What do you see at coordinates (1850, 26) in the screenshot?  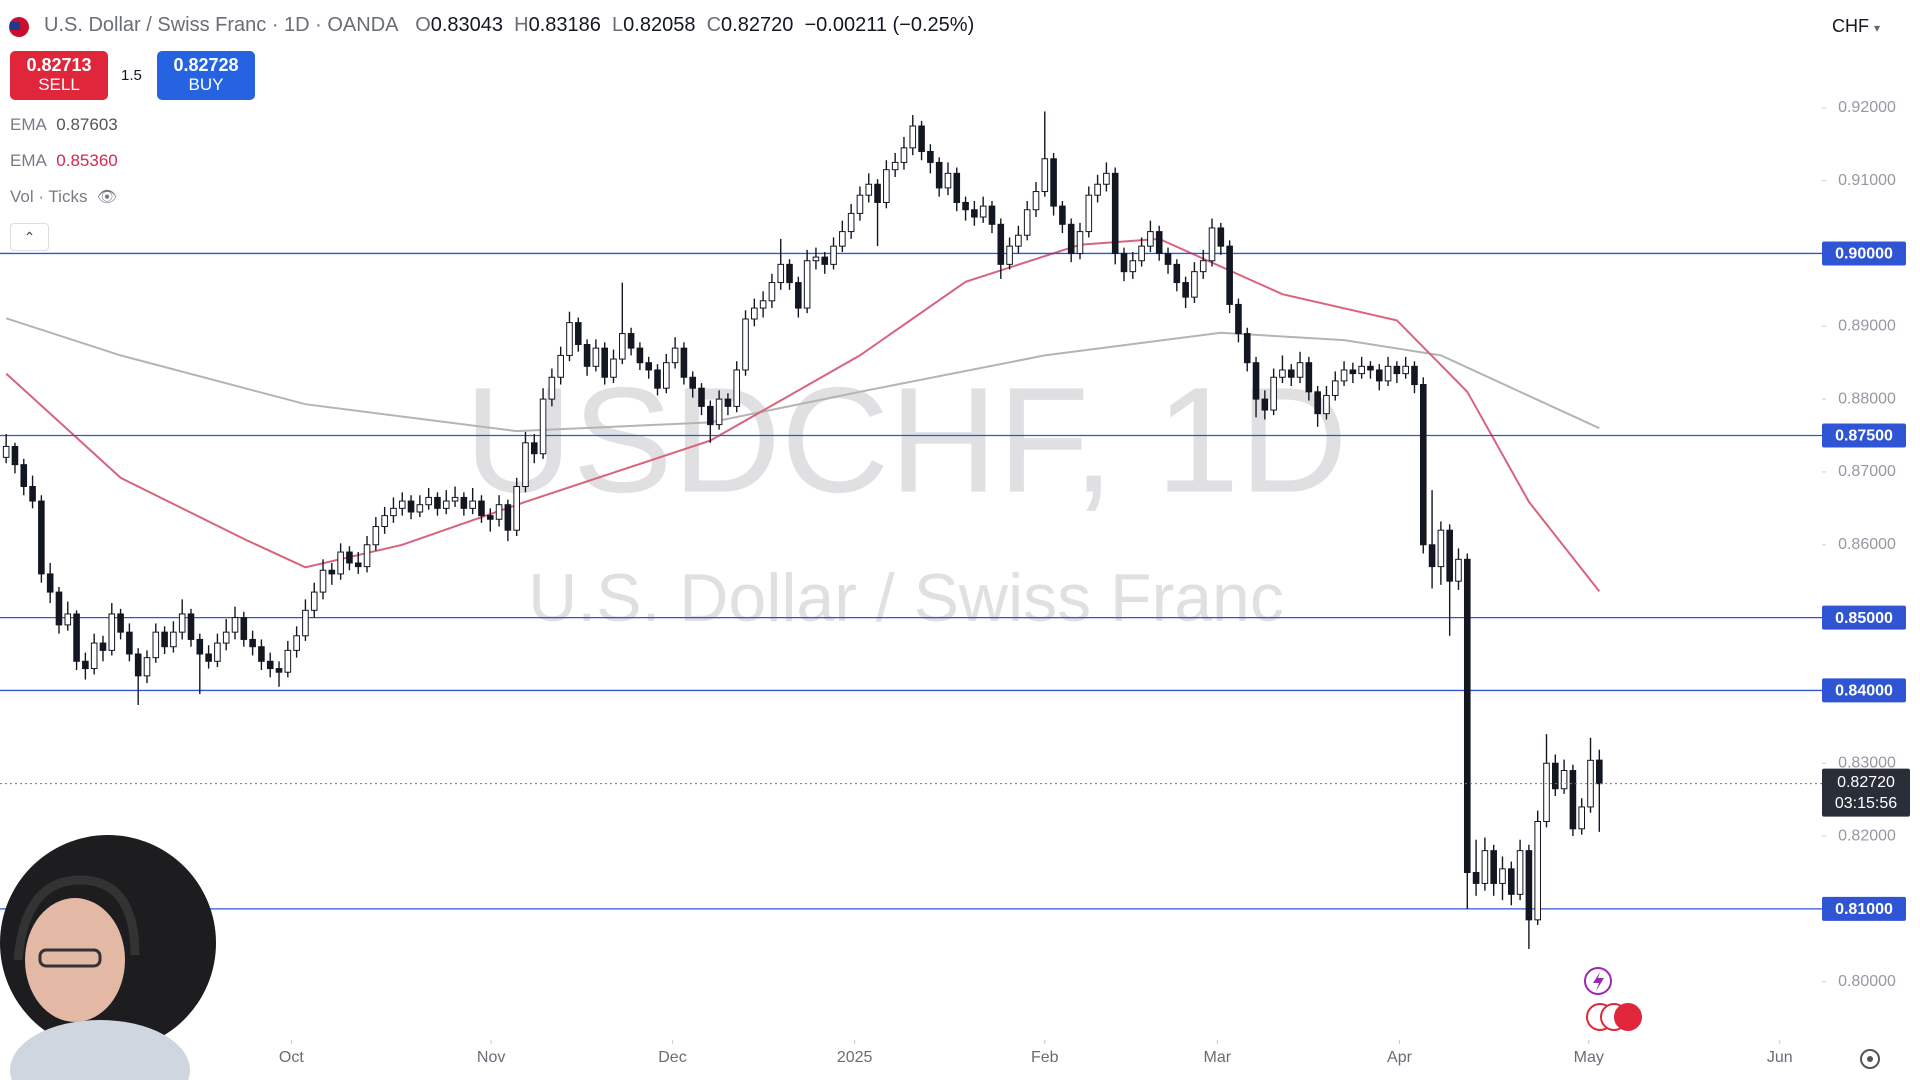 I see `currency: CHF` at bounding box center [1850, 26].